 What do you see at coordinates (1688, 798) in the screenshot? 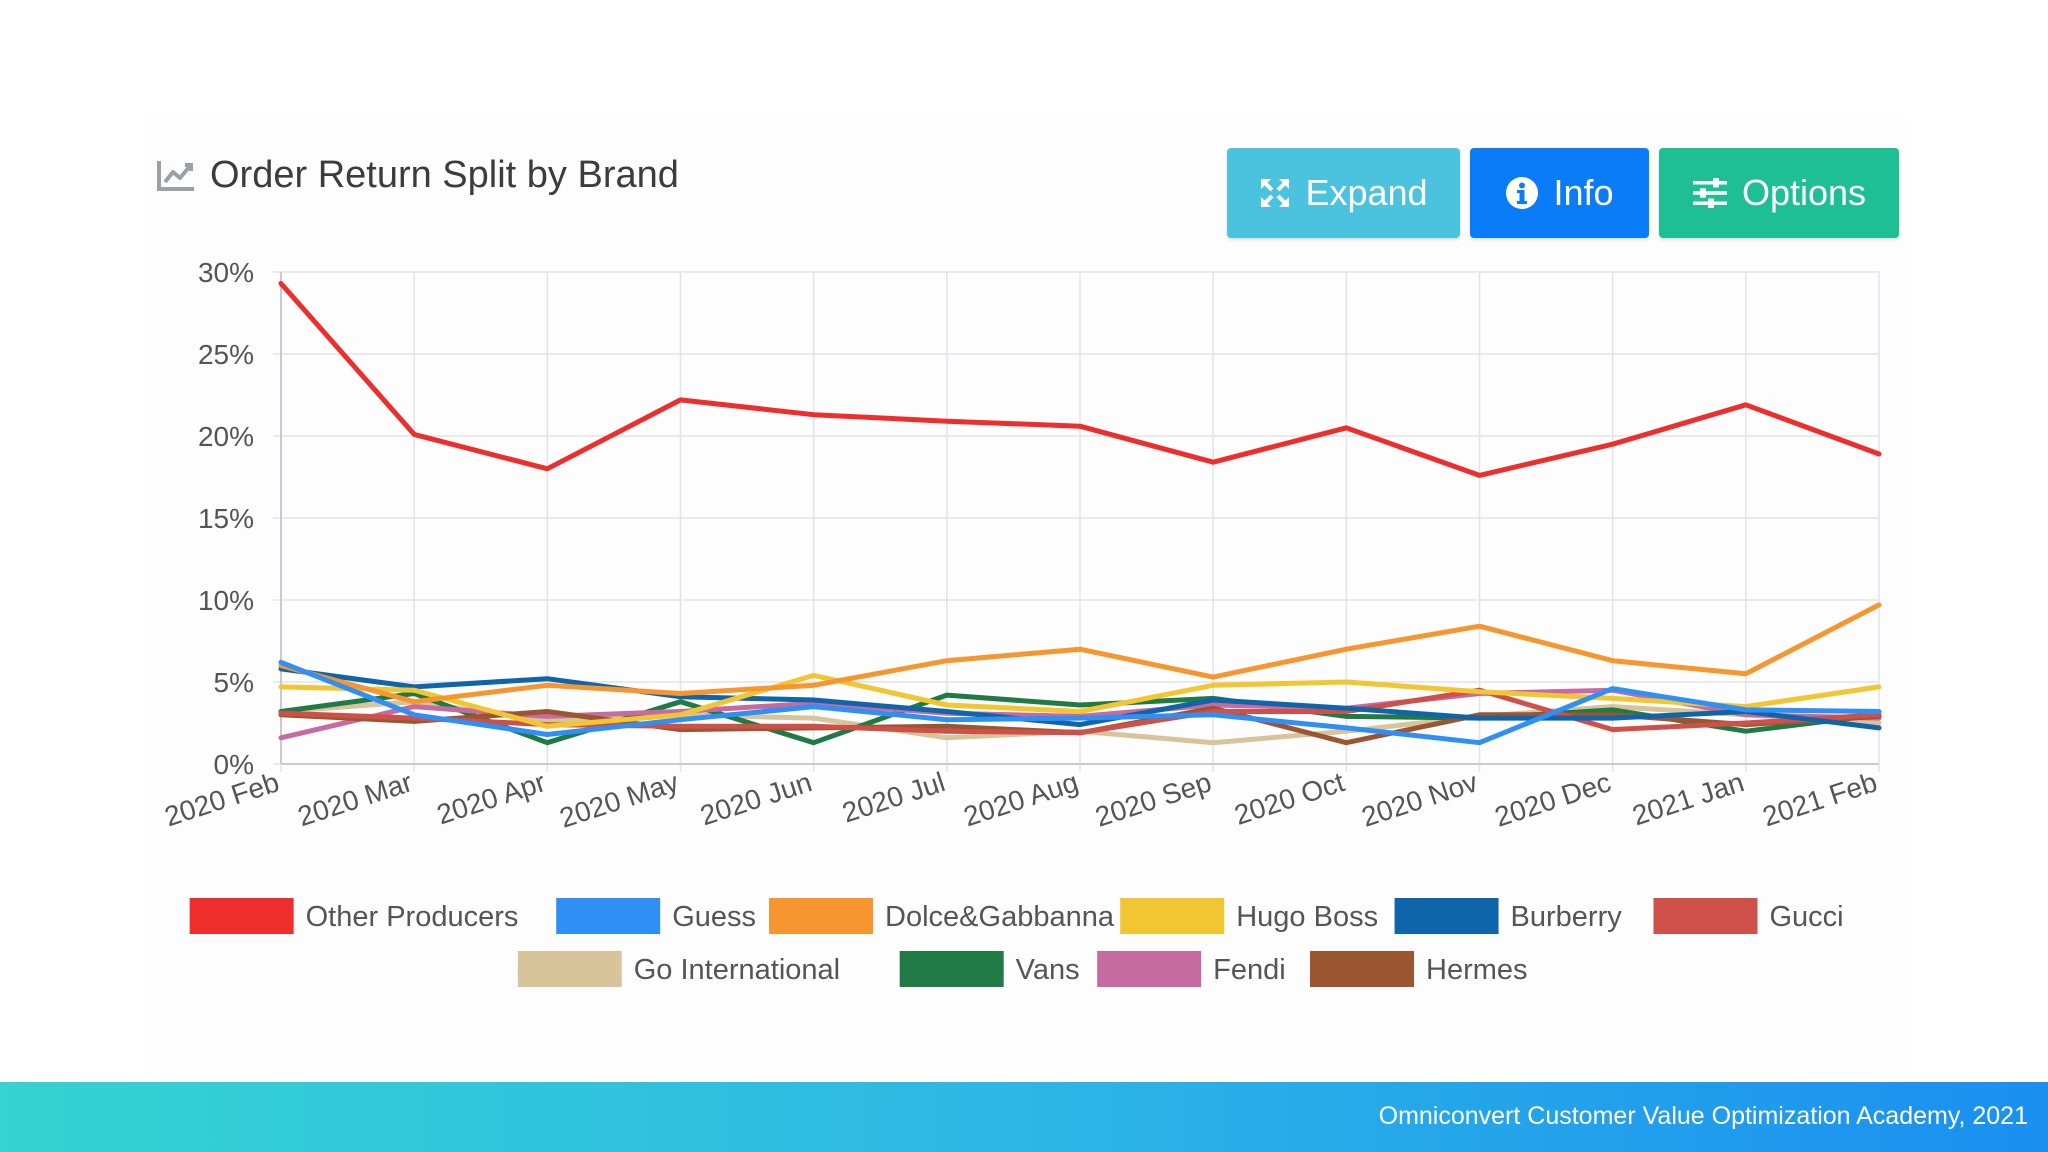
I see `x-tick-label: 2021 Jan` at bounding box center [1688, 798].